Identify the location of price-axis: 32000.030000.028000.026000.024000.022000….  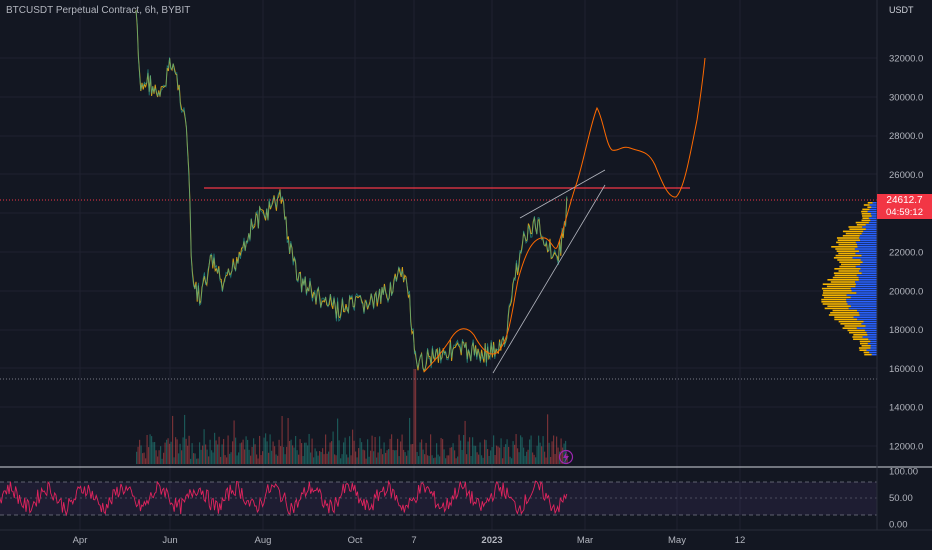
(906, 253).